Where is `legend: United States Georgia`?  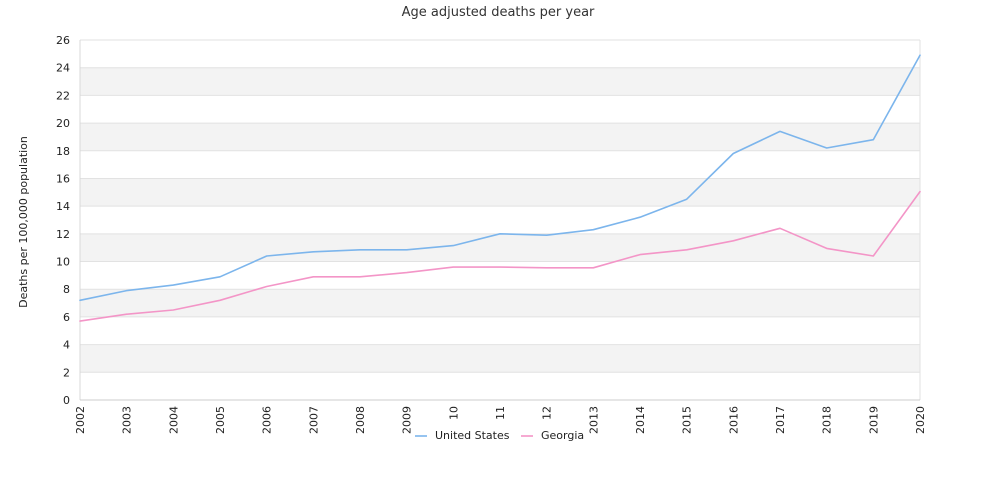 legend: United States Georgia is located at coordinates (499, 435).